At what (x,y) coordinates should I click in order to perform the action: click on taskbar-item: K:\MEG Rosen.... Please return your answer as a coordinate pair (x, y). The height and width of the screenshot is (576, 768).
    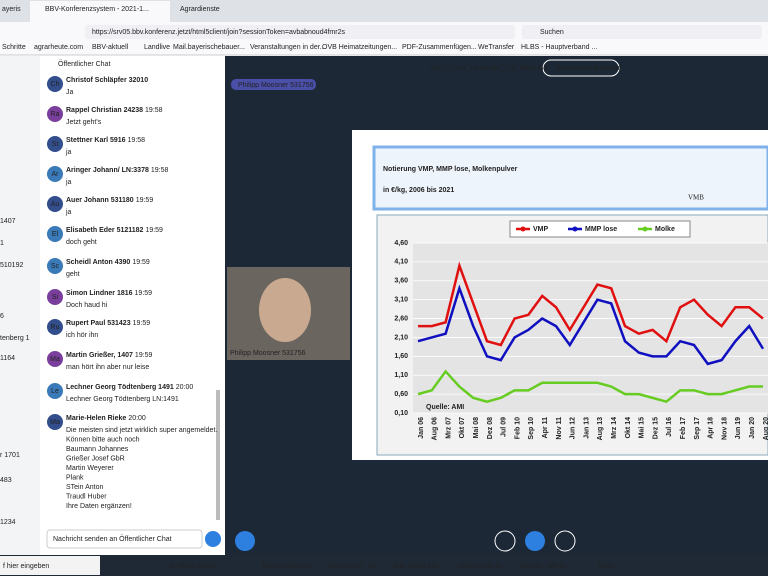
    Looking at the image, I should click on (196, 566).